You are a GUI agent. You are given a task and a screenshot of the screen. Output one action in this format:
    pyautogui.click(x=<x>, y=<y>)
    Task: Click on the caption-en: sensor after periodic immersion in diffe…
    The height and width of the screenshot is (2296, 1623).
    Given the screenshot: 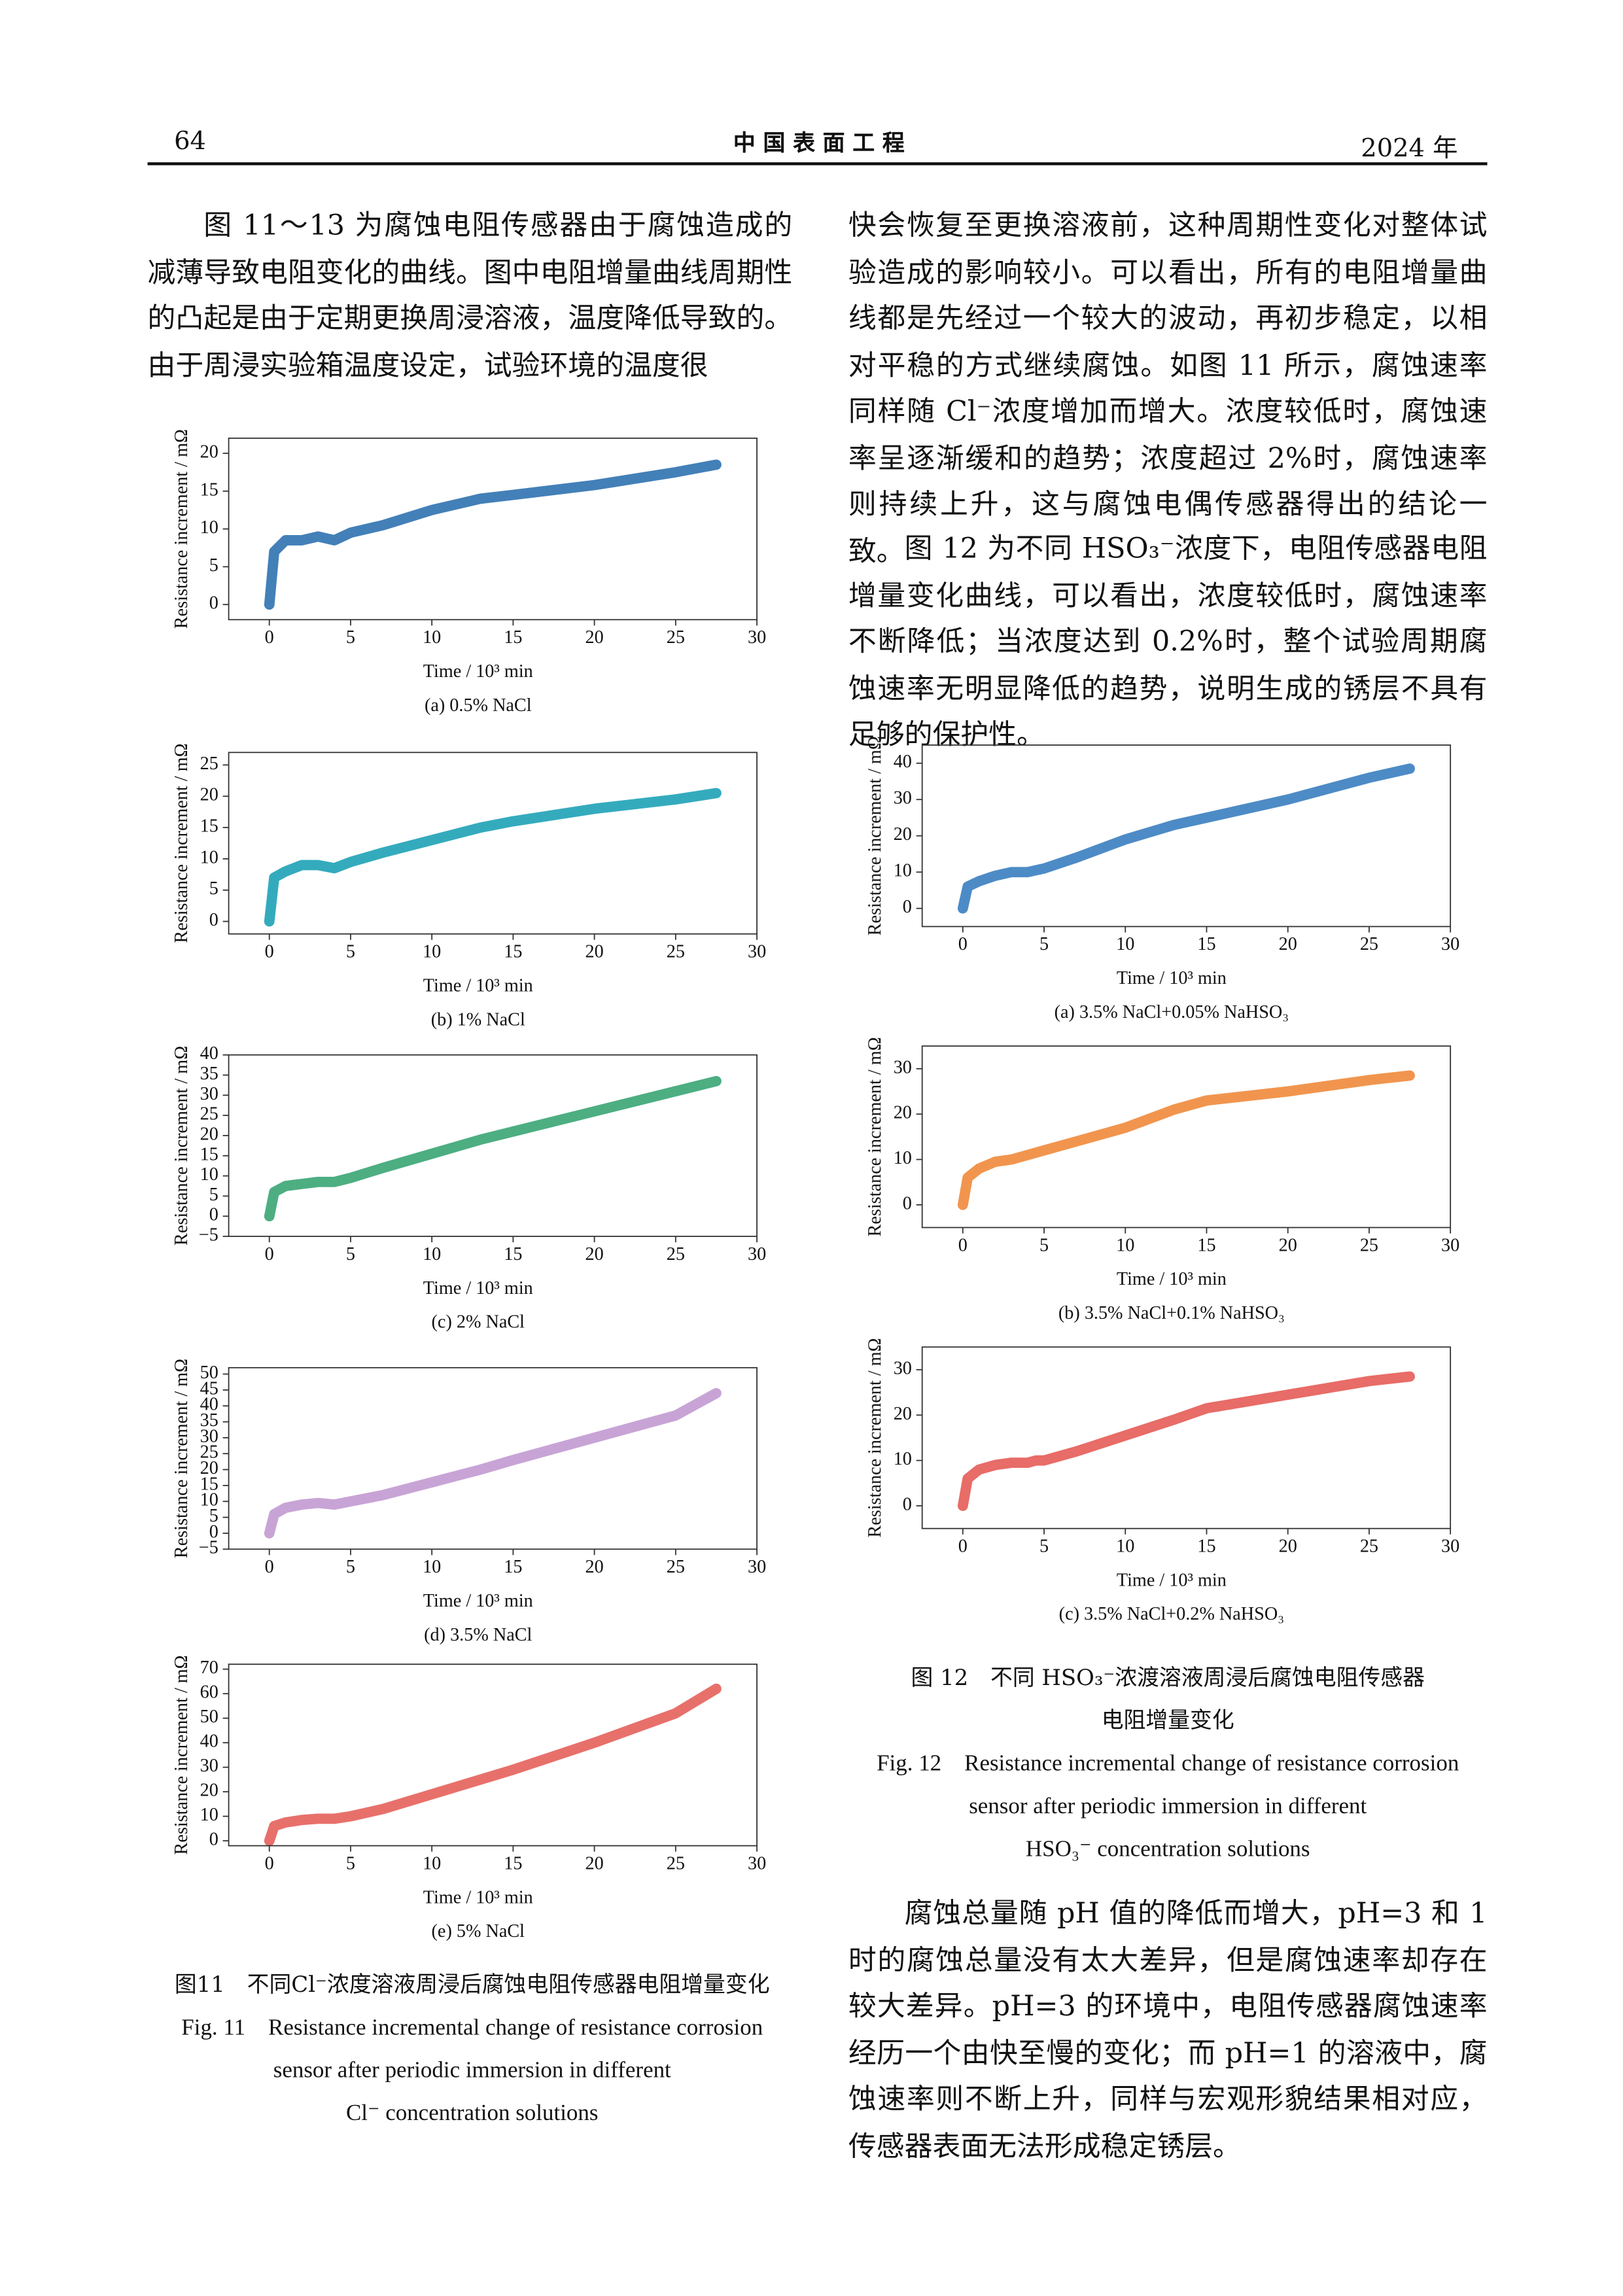 What is the action you would take?
    pyautogui.click(x=1168, y=1807)
    